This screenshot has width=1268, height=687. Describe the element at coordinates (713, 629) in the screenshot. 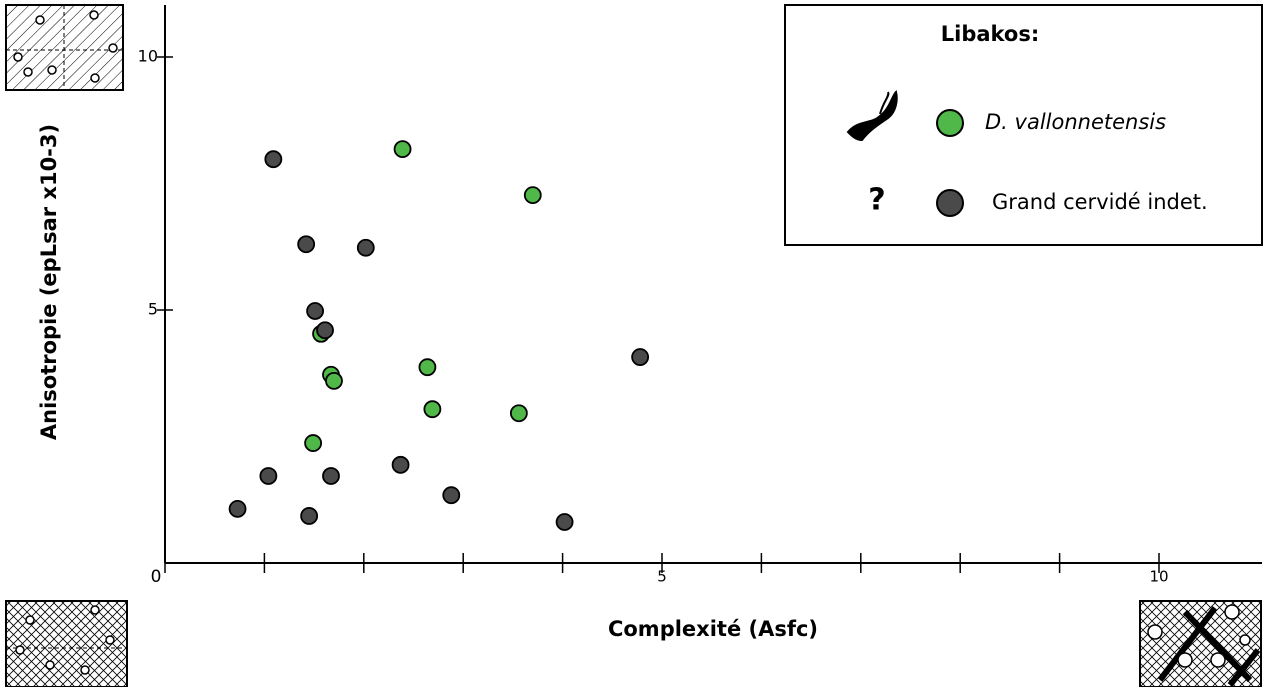

I see `x-axis-label: Complexité (Asfc)` at that location.